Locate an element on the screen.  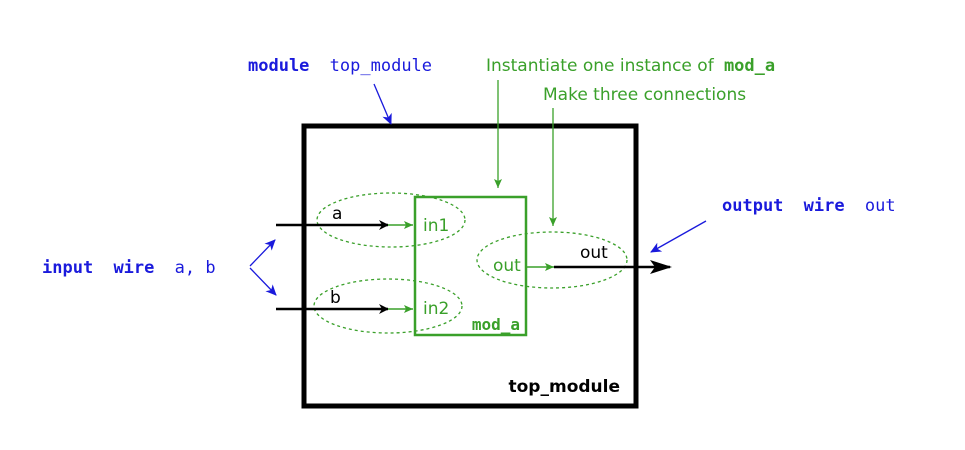
input-keyword: input is located at coordinates (67, 268).